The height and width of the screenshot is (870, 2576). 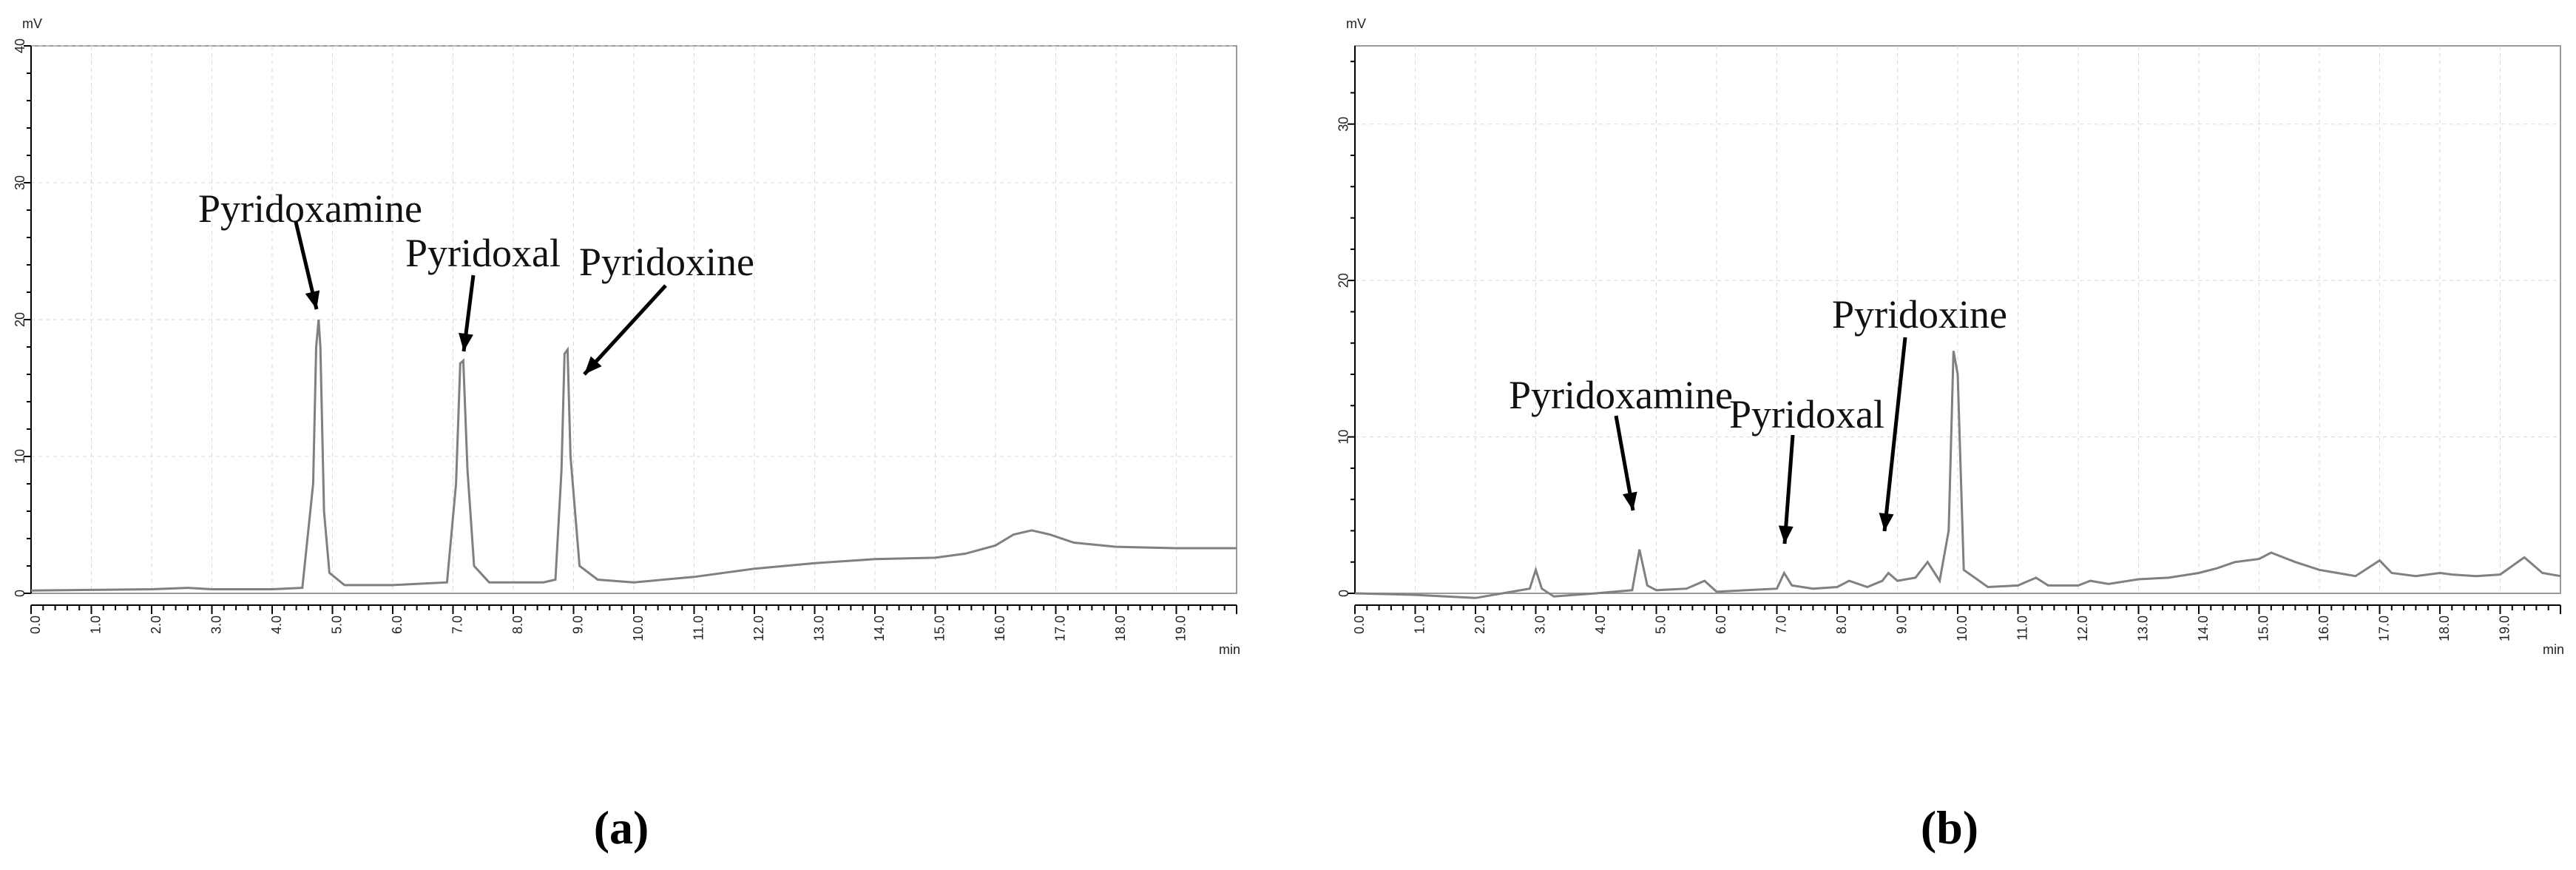 I want to click on panel-label-a: (a), so click(x=621, y=828).